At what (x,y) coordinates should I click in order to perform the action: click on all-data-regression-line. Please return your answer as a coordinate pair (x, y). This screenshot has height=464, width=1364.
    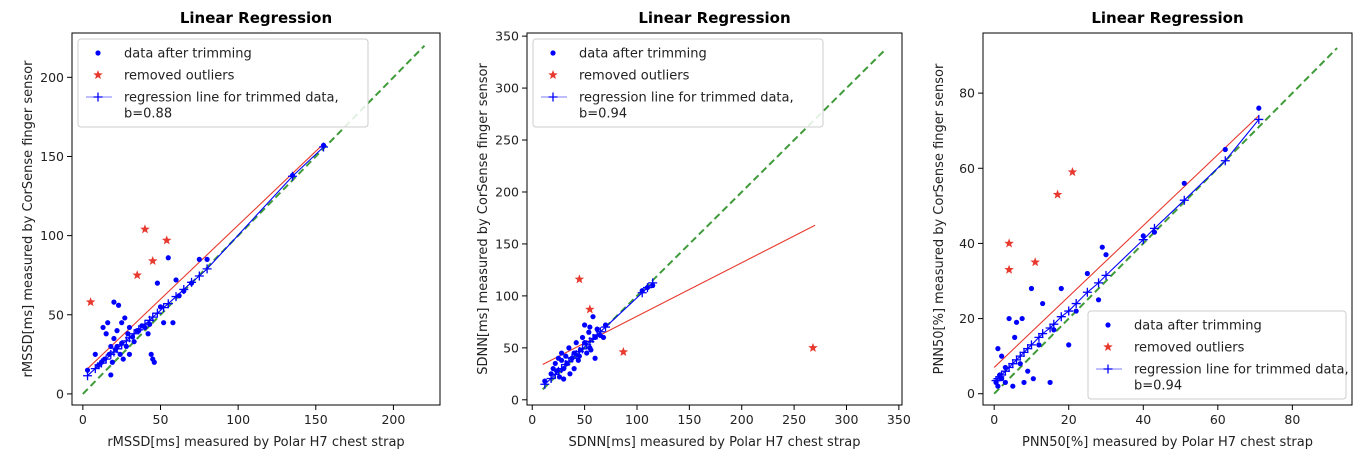
    Looking at the image, I should click on (204, 257).